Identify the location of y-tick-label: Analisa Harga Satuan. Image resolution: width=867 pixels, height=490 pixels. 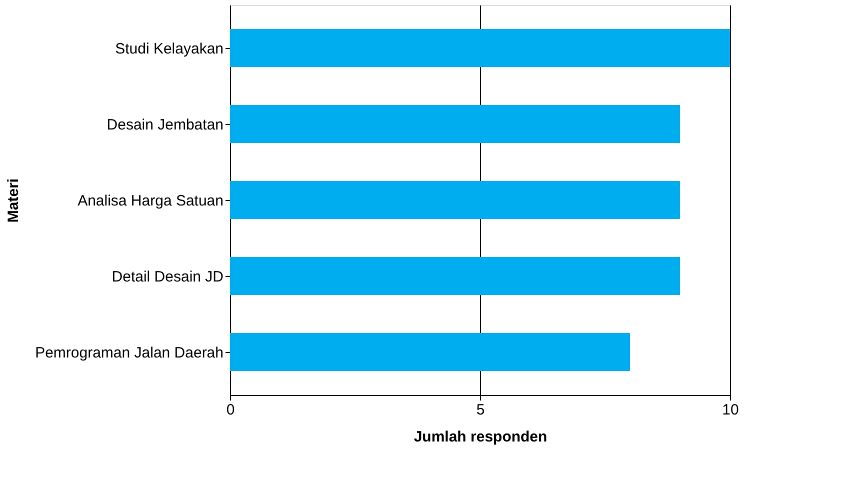
(151, 201).